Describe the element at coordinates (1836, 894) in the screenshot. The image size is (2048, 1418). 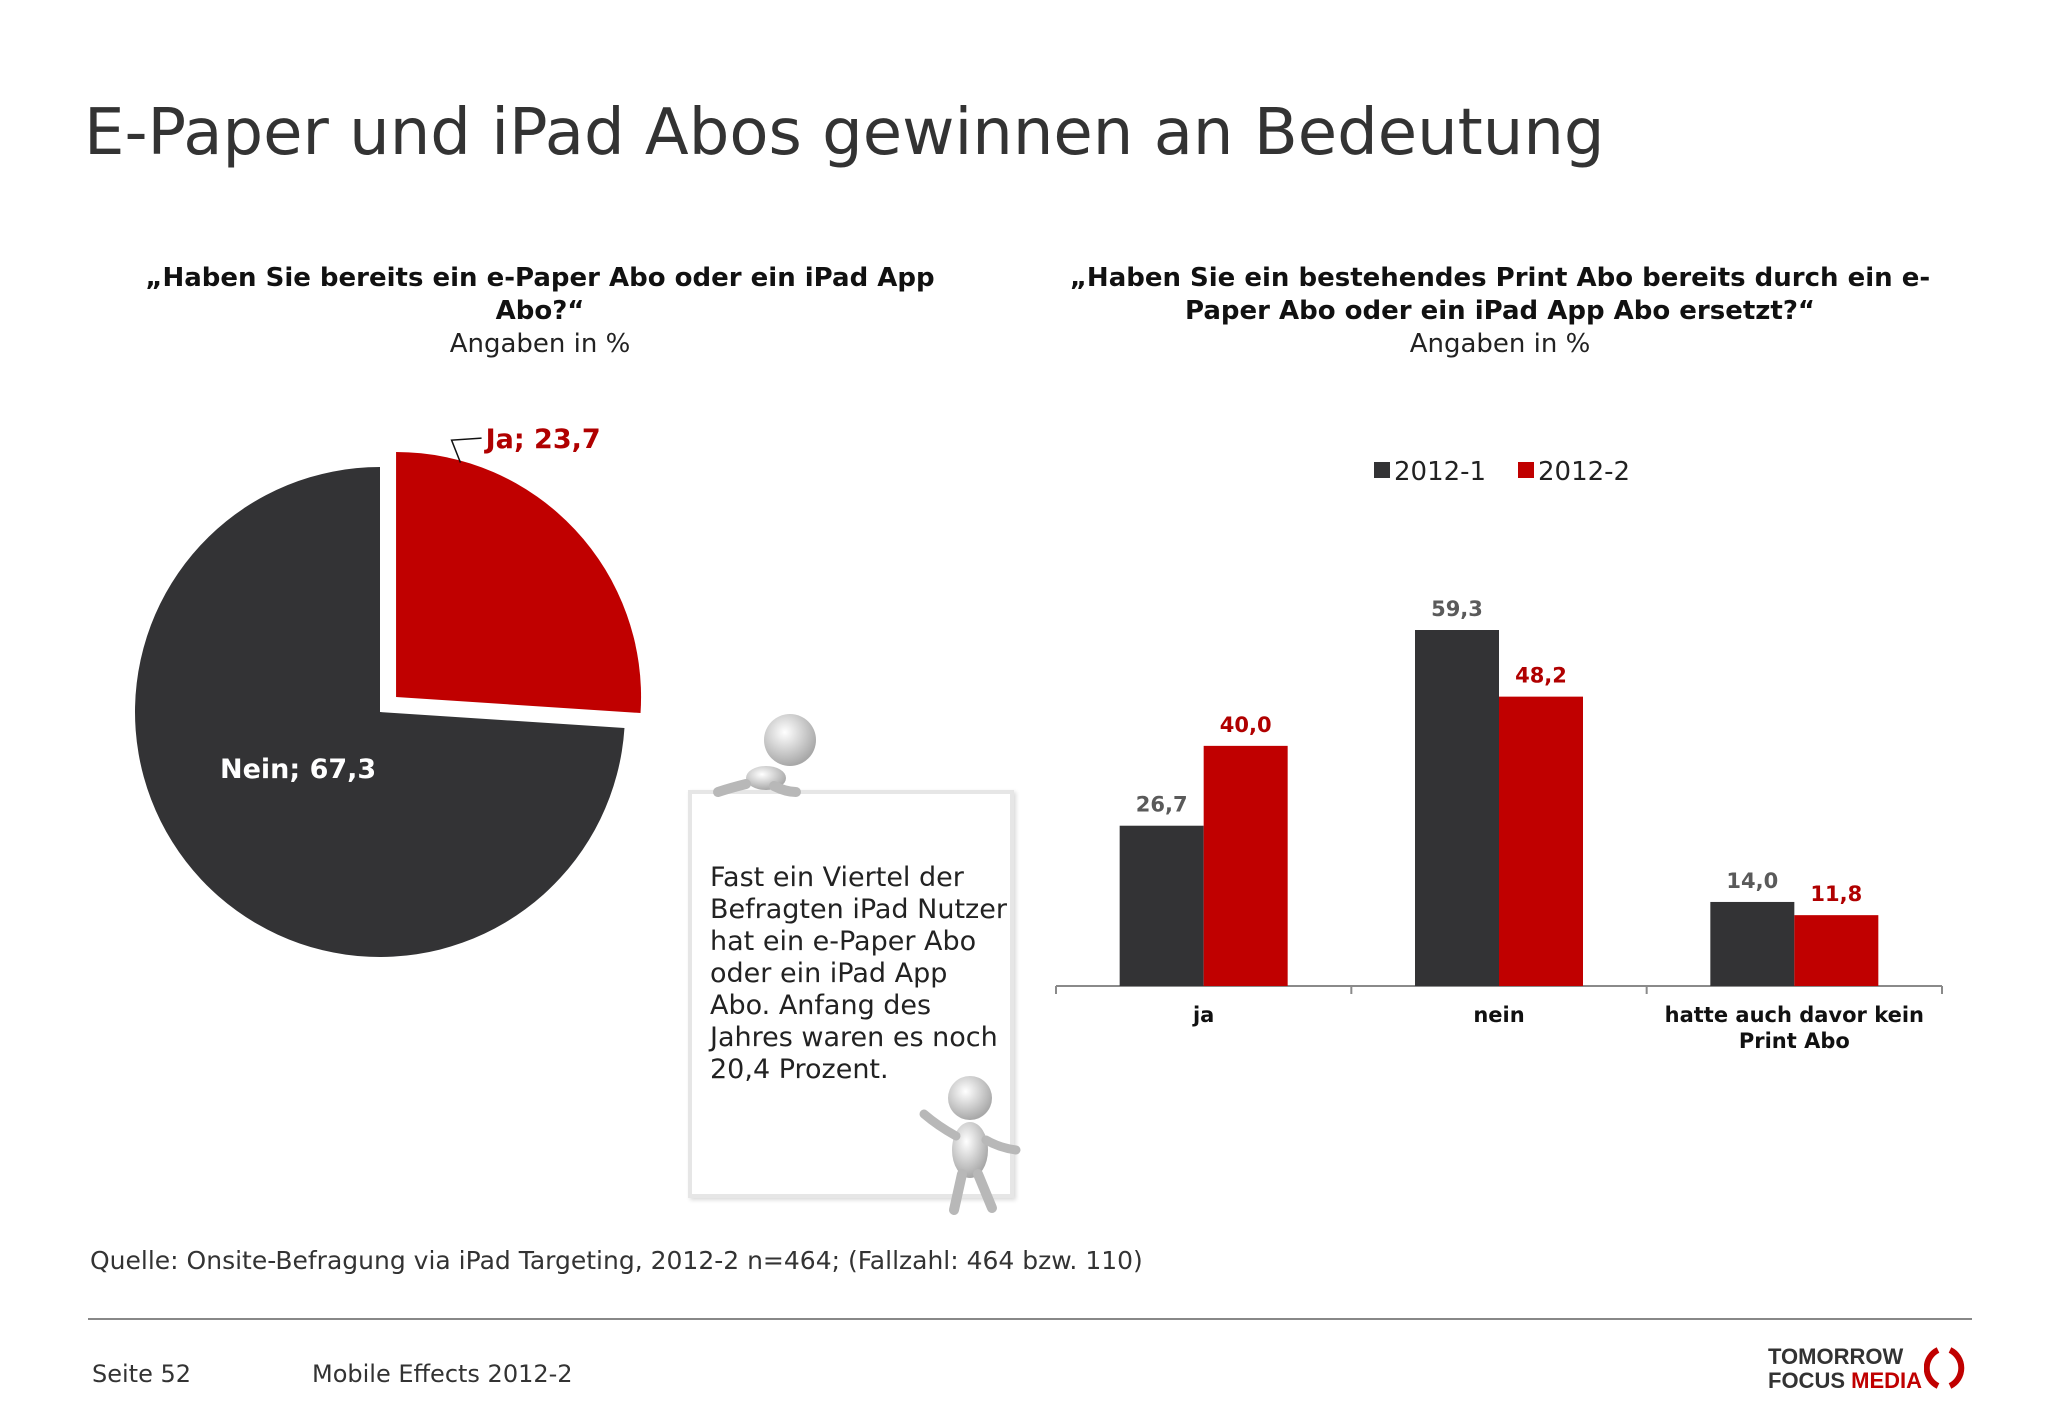
I see `bar-value-label-2012-2-3: 11,8` at that location.